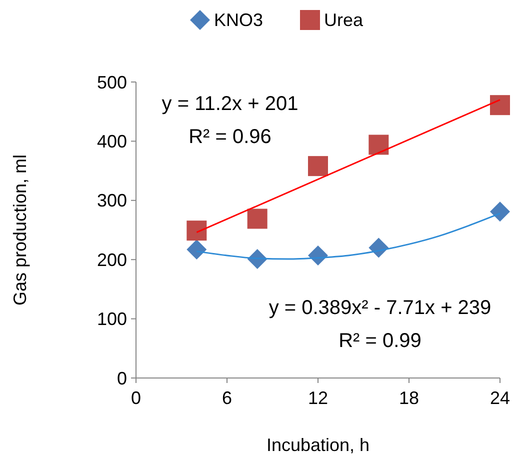 Image resolution: width=527 pixels, height=463 pixels. I want to click on y-tick-label: 200, so click(111, 260).